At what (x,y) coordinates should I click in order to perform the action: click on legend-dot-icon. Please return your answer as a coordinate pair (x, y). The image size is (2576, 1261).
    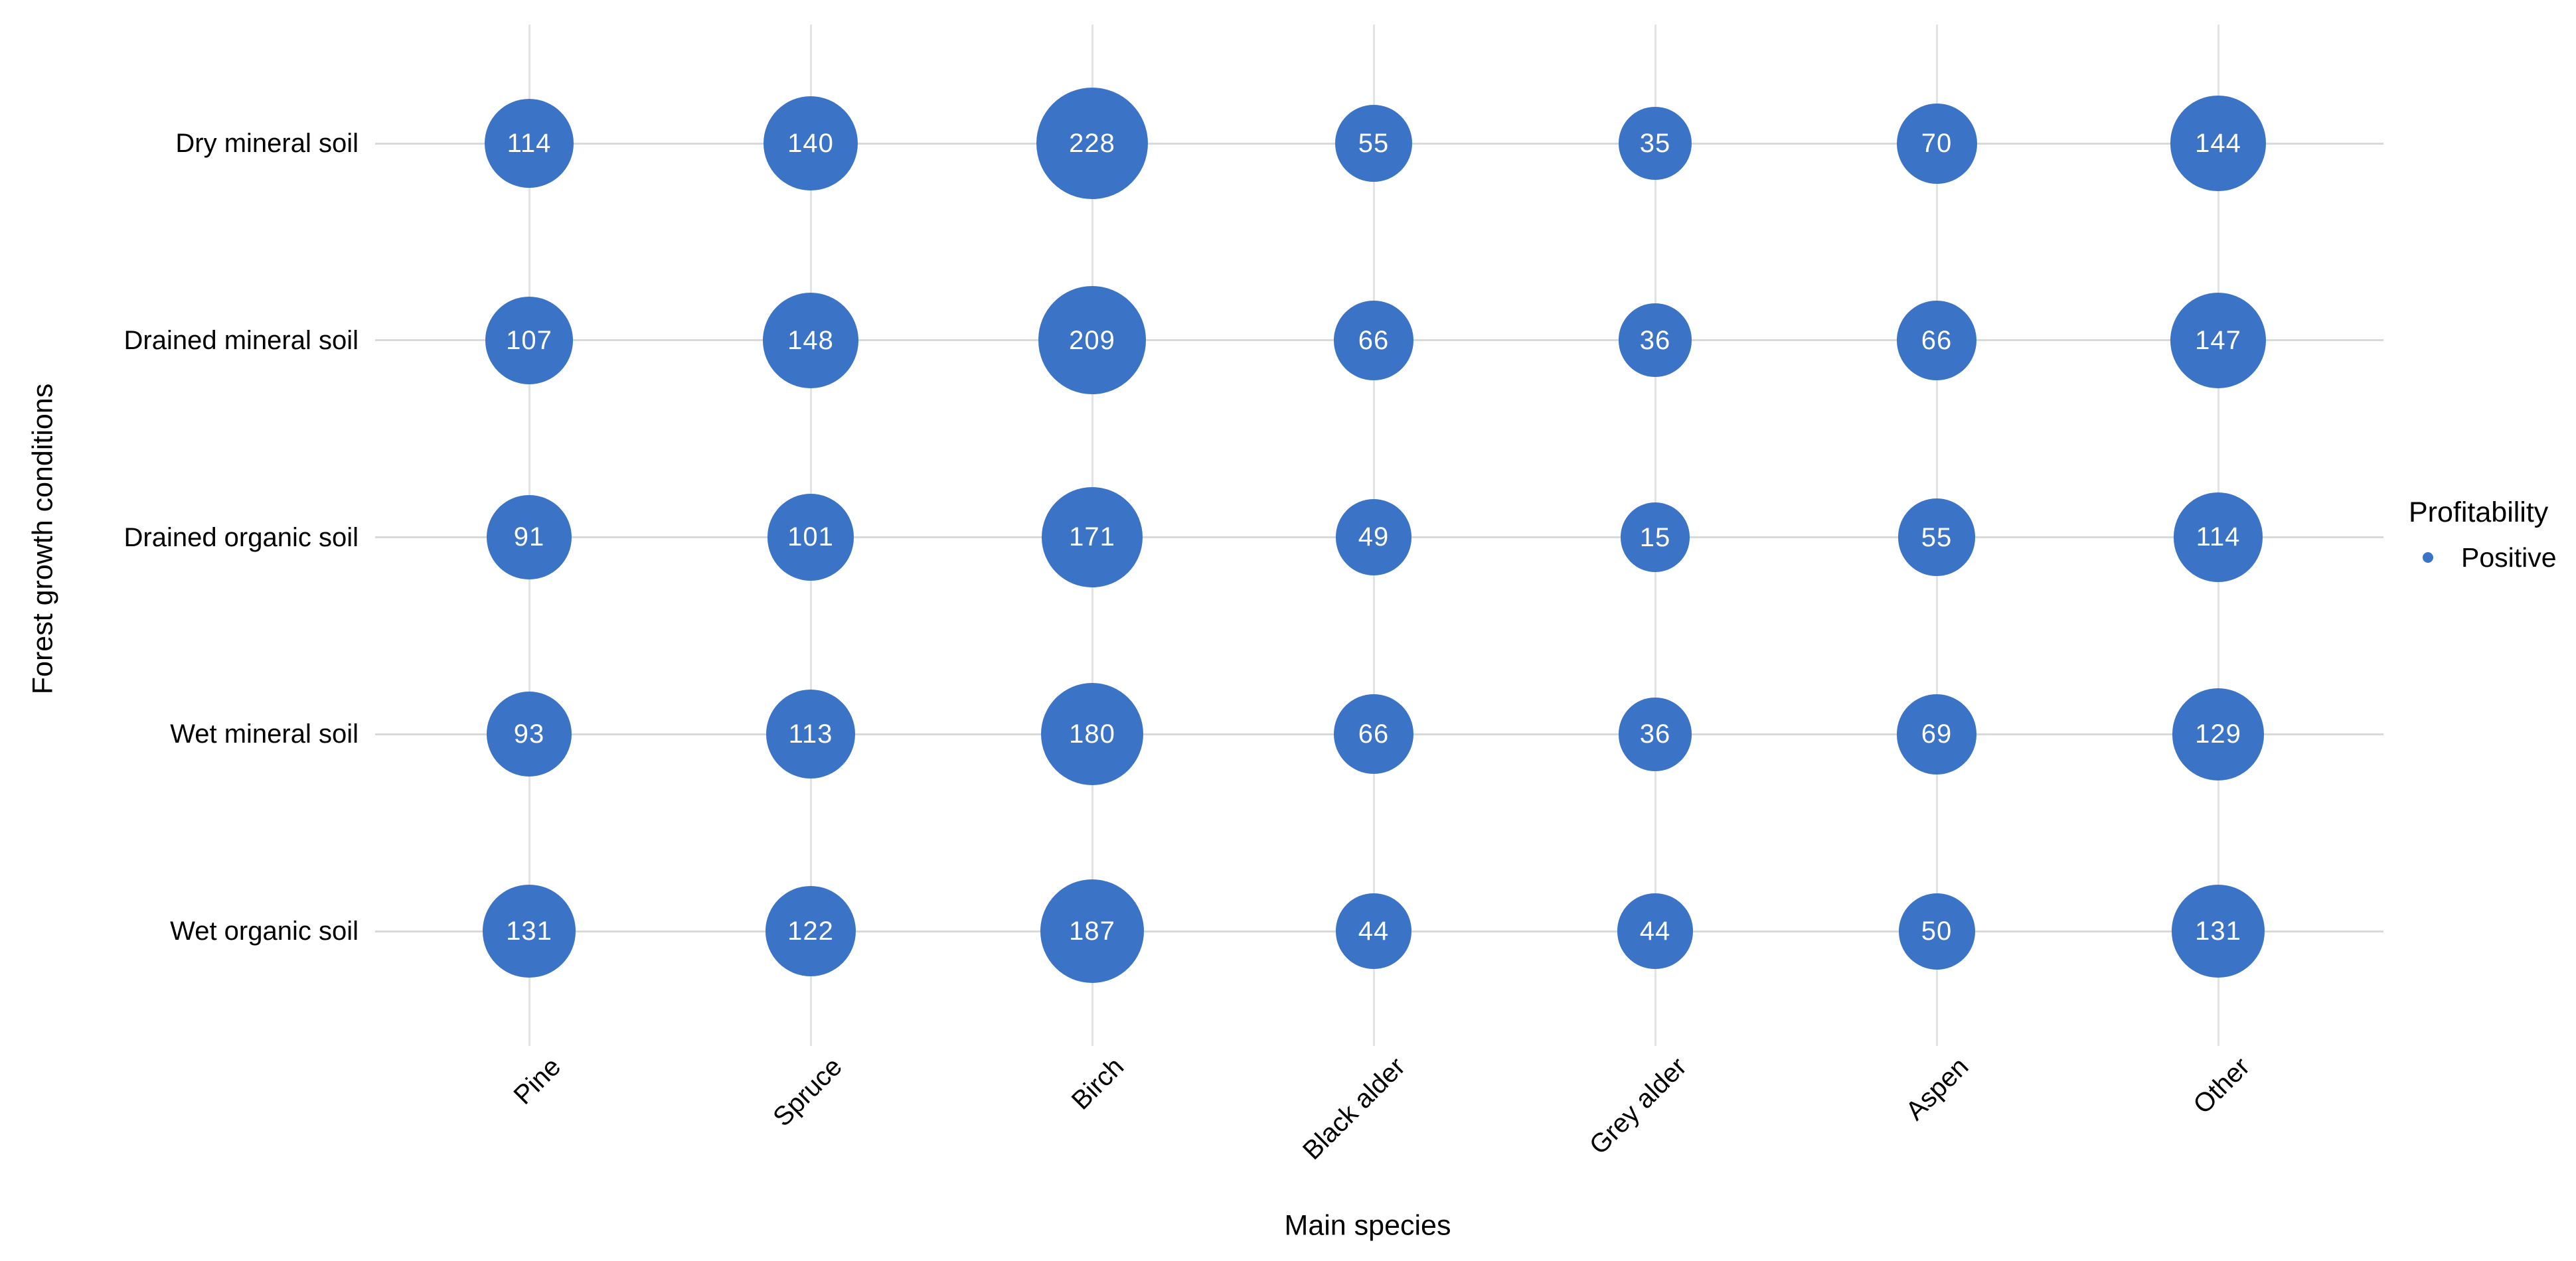
    Looking at the image, I should click on (2428, 557).